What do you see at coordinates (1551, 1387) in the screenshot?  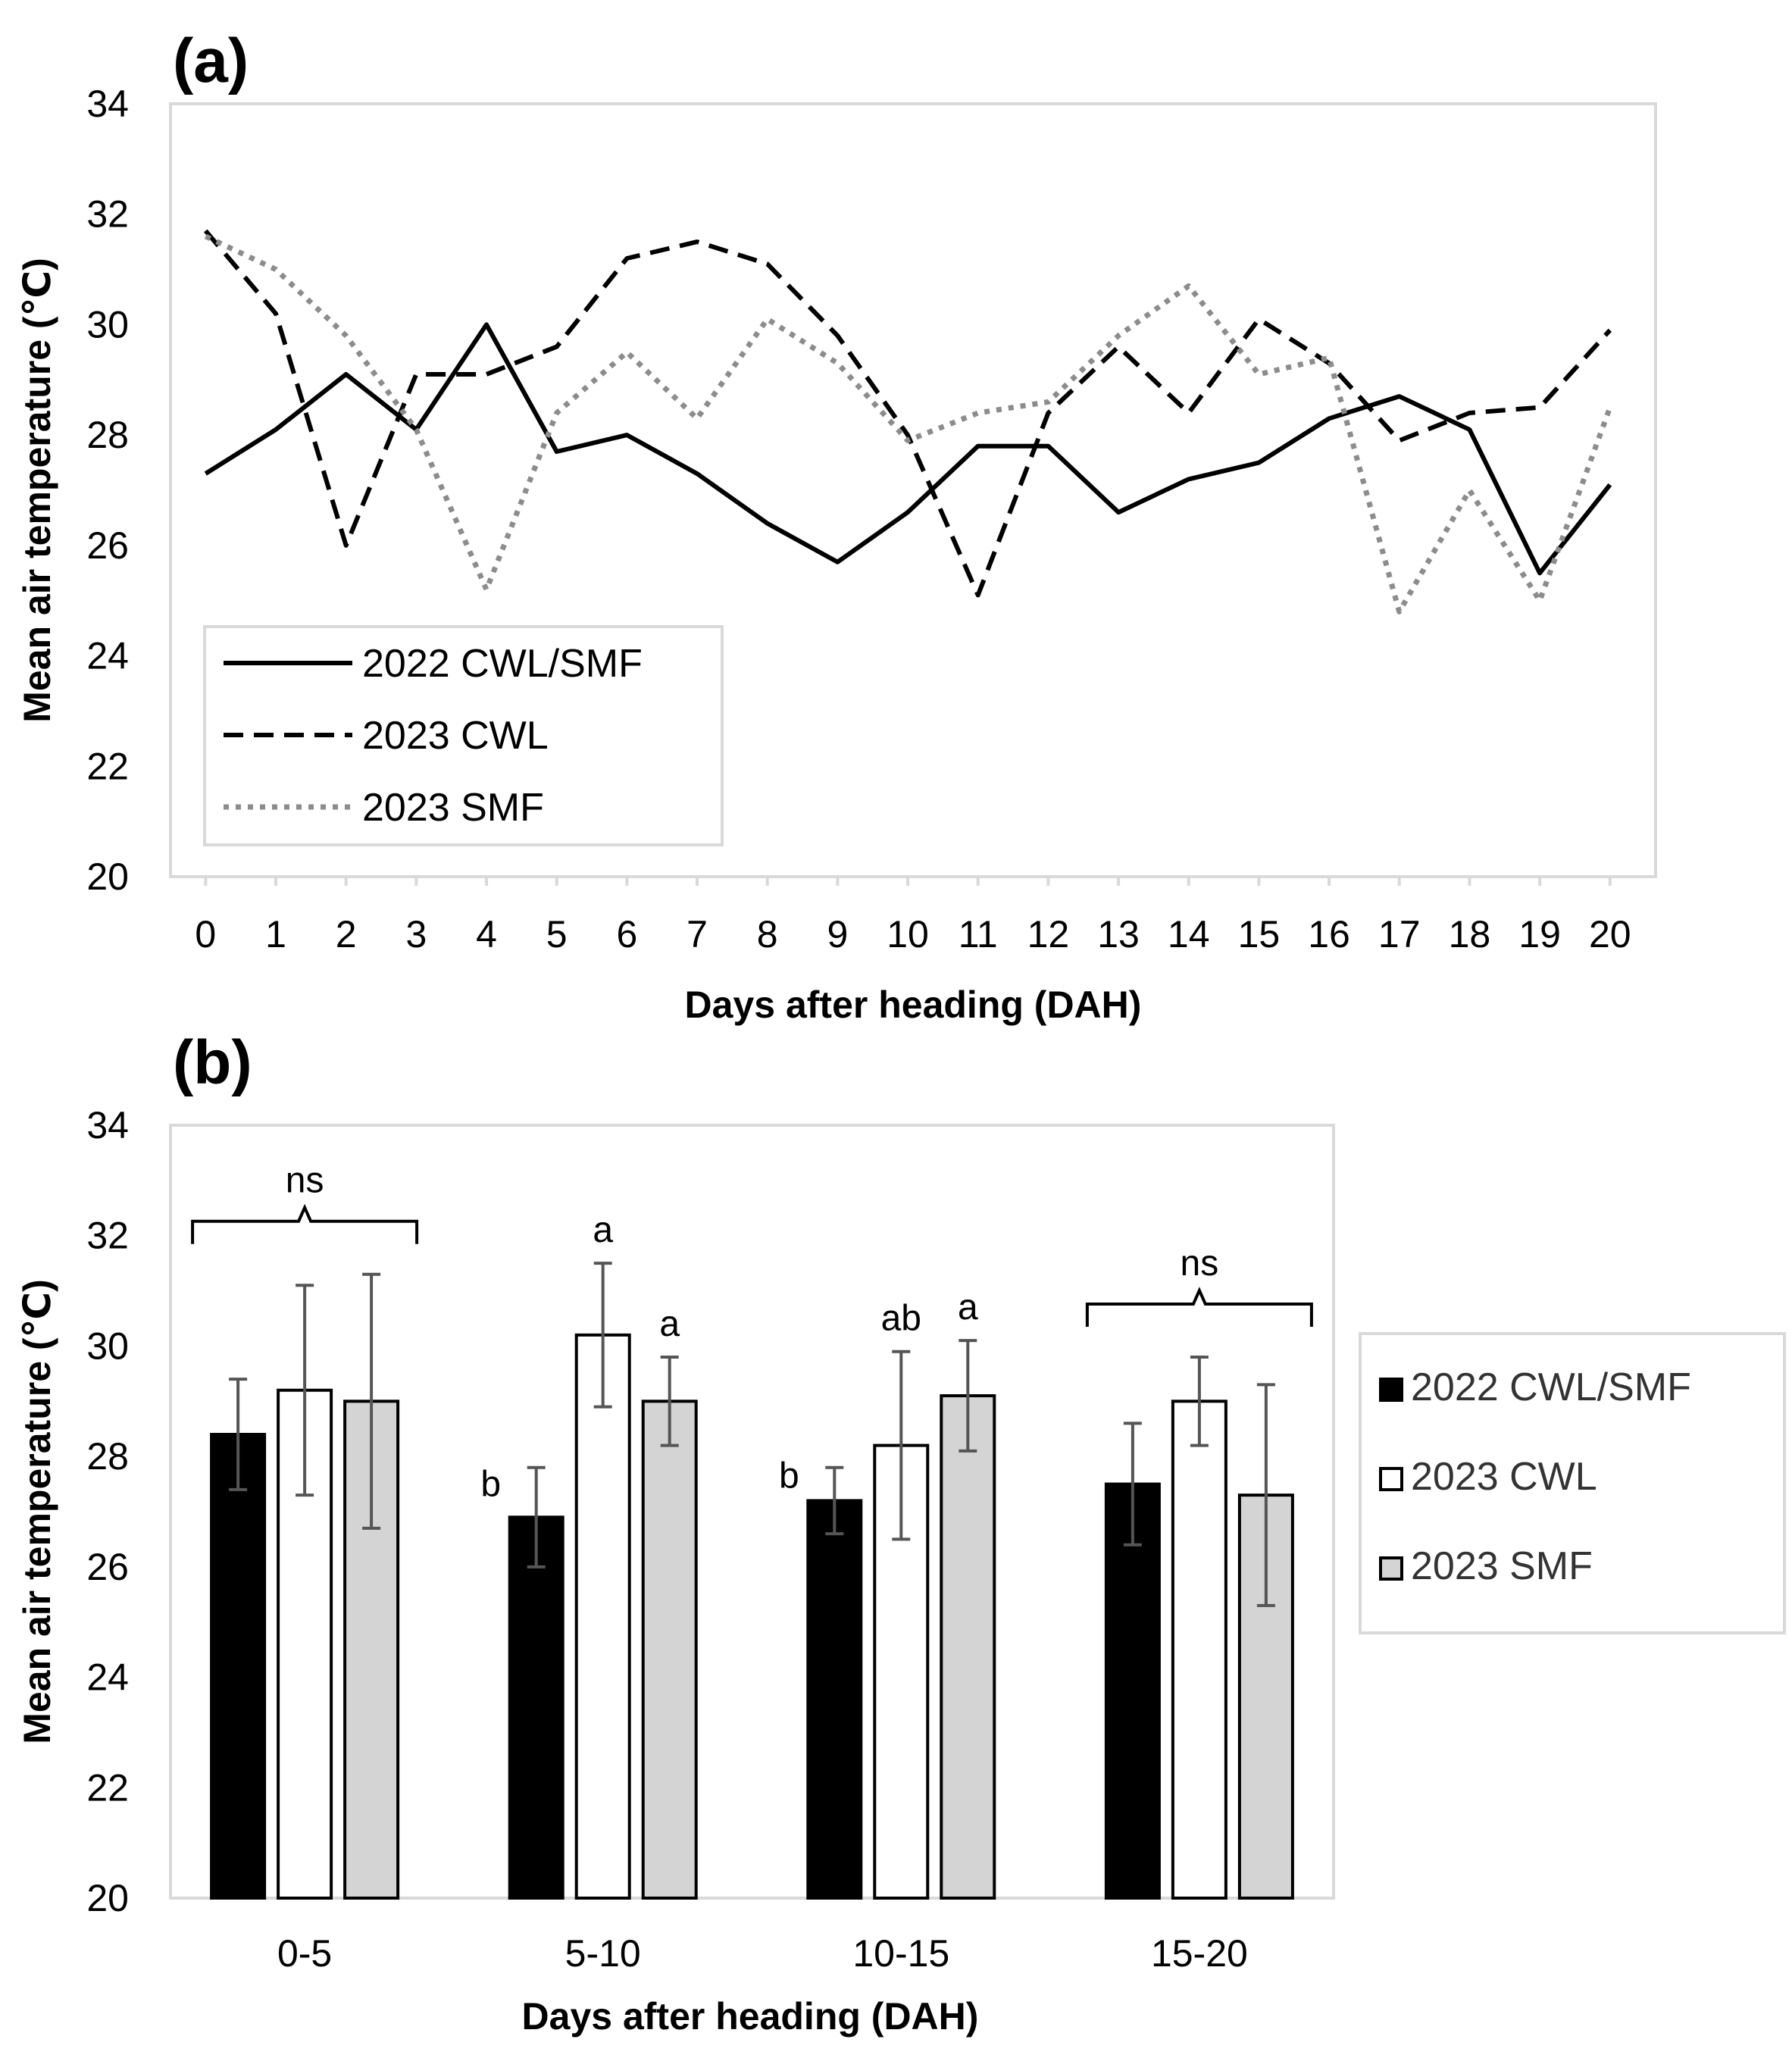 I see `panel-b-legend-label-1: 2022 CWL/SMF` at bounding box center [1551, 1387].